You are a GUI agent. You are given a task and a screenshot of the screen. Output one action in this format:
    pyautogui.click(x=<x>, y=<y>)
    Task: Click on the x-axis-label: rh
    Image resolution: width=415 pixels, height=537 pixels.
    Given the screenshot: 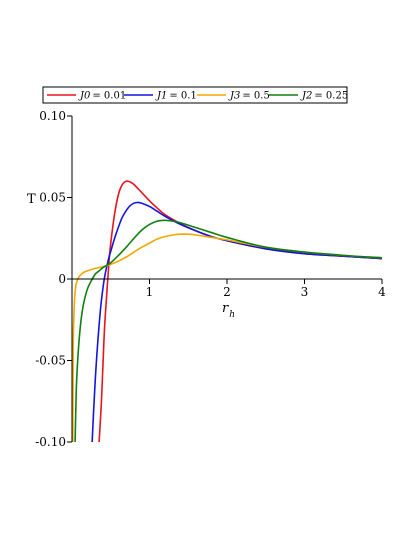 What is the action you would take?
    pyautogui.click(x=228, y=310)
    